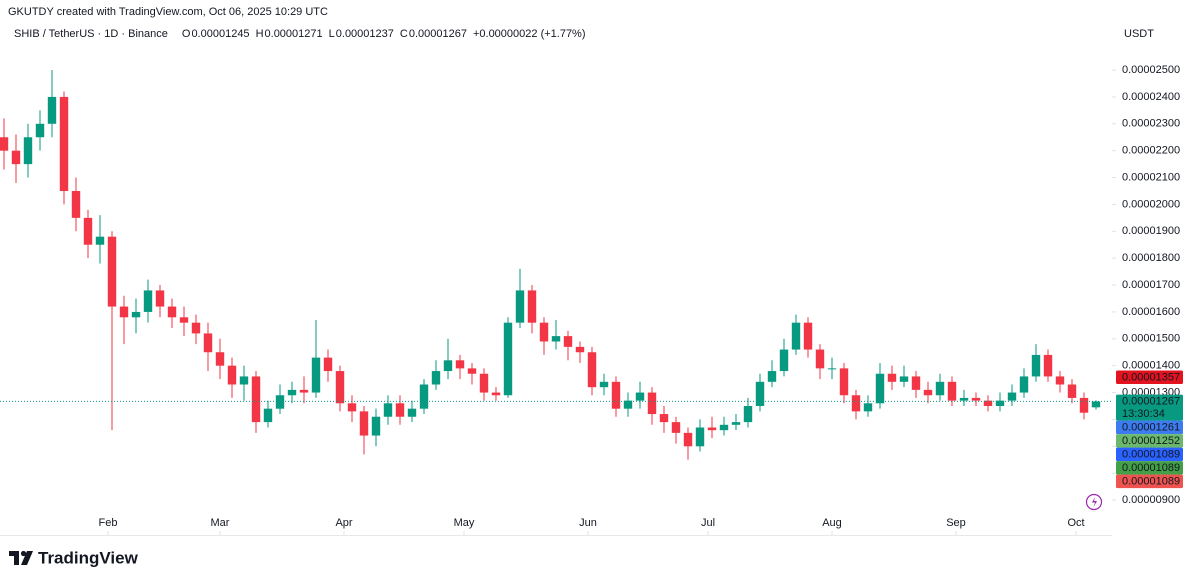  I want to click on x-tick-label: Feb, so click(108, 523).